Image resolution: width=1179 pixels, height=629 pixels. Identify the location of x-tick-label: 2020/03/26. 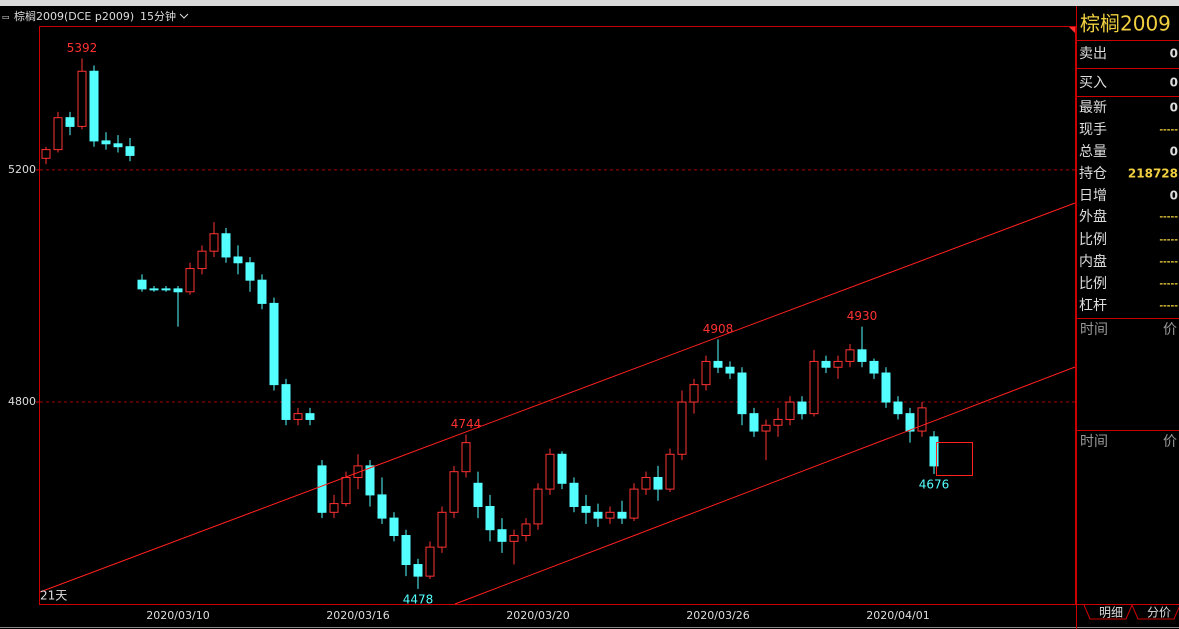
(717, 615).